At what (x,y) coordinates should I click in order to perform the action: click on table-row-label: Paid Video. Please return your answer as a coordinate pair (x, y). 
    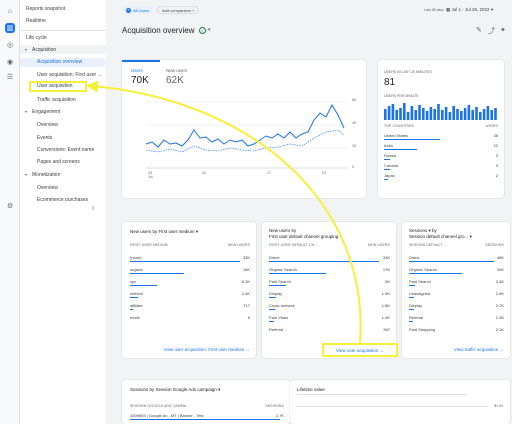
    Looking at the image, I should click on (279, 317).